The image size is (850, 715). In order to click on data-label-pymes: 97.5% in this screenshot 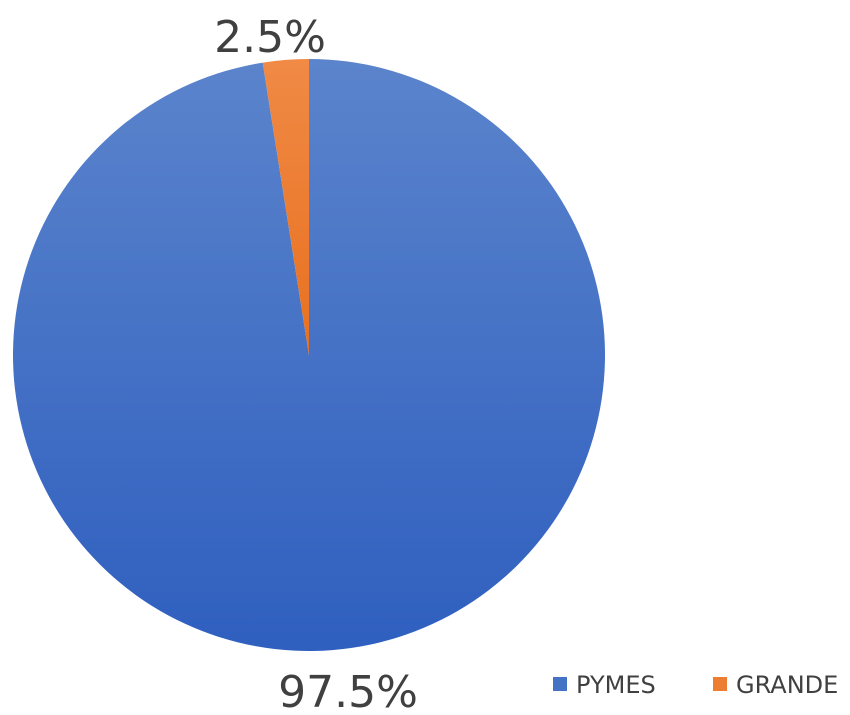, I will do `click(348, 691)`.